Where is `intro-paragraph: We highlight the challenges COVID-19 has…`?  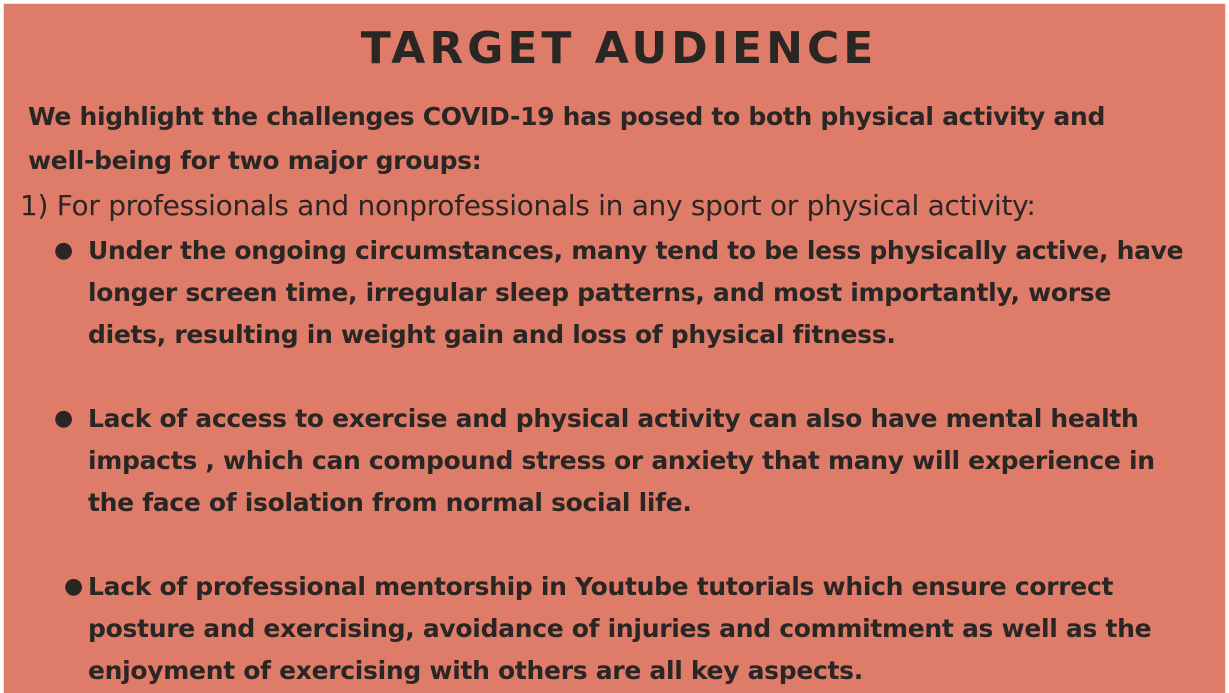 intro-paragraph: We highlight the challenges COVID-19 has… is located at coordinates (567, 138).